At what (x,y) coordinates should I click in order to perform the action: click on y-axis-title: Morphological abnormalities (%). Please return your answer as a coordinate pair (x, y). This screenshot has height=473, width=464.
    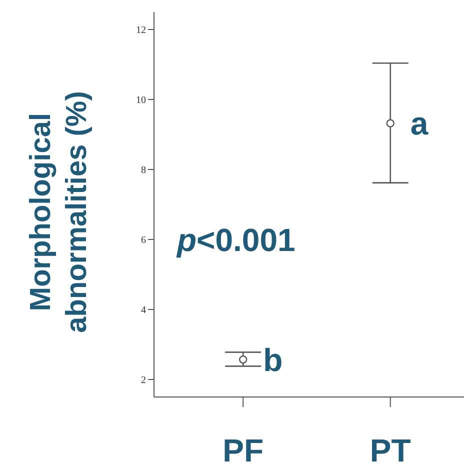
    Looking at the image, I should click on (59, 212).